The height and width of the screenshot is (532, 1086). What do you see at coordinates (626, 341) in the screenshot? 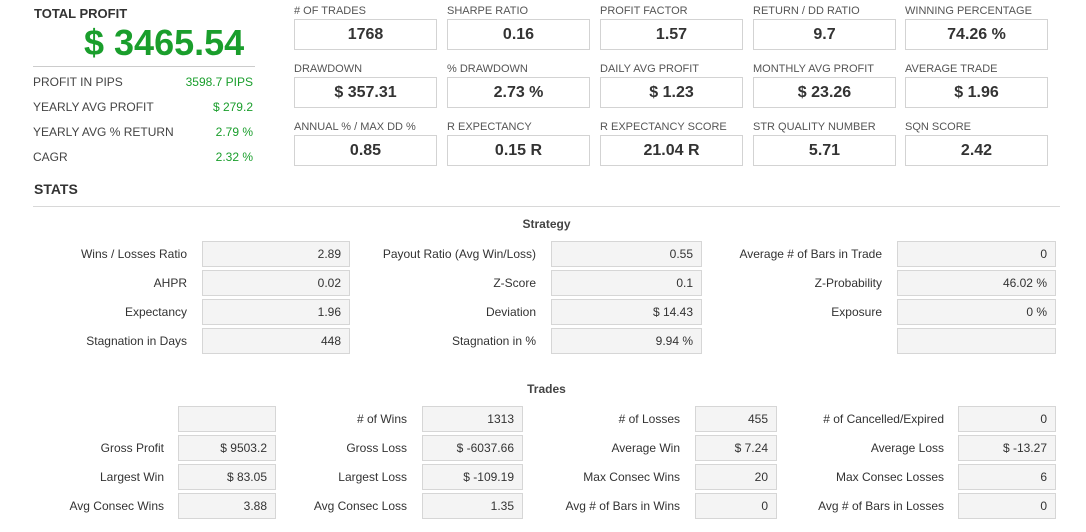
I see `strategy-cell: 9.94 %` at bounding box center [626, 341].